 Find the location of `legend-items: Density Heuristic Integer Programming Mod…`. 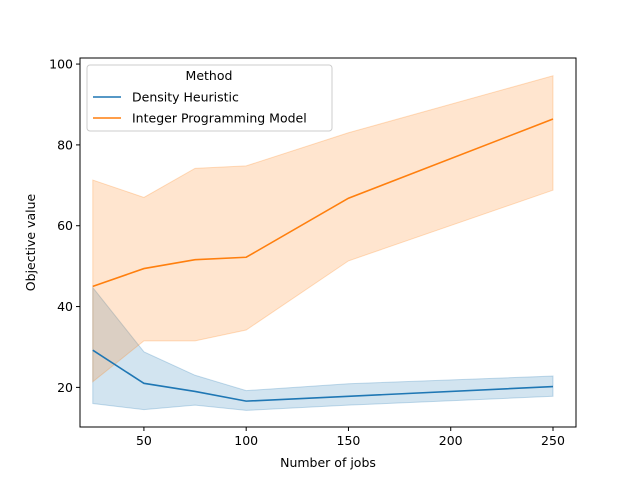

legend-items: Density Heuristic Integer Programming Mod… is located at coordinates (200, 108).